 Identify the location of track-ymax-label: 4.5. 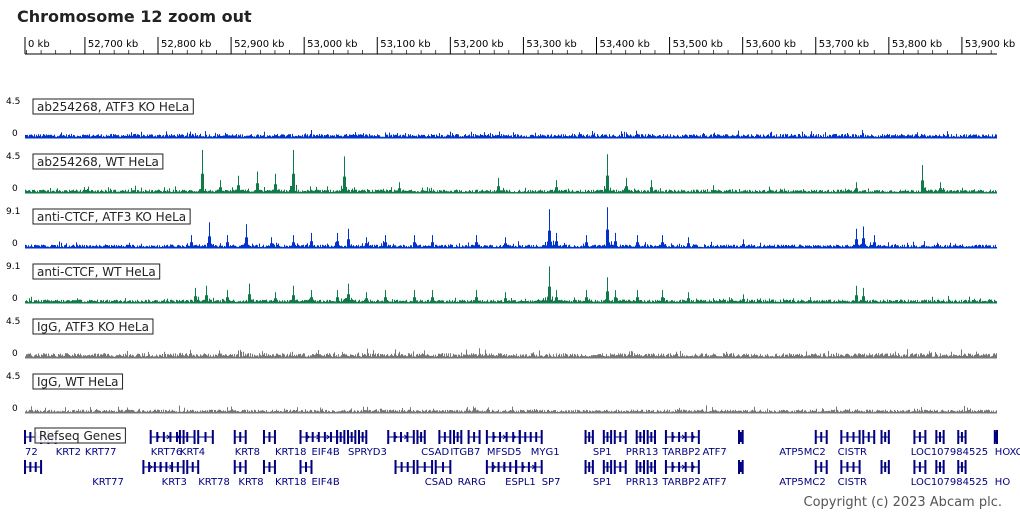
(13, 322).